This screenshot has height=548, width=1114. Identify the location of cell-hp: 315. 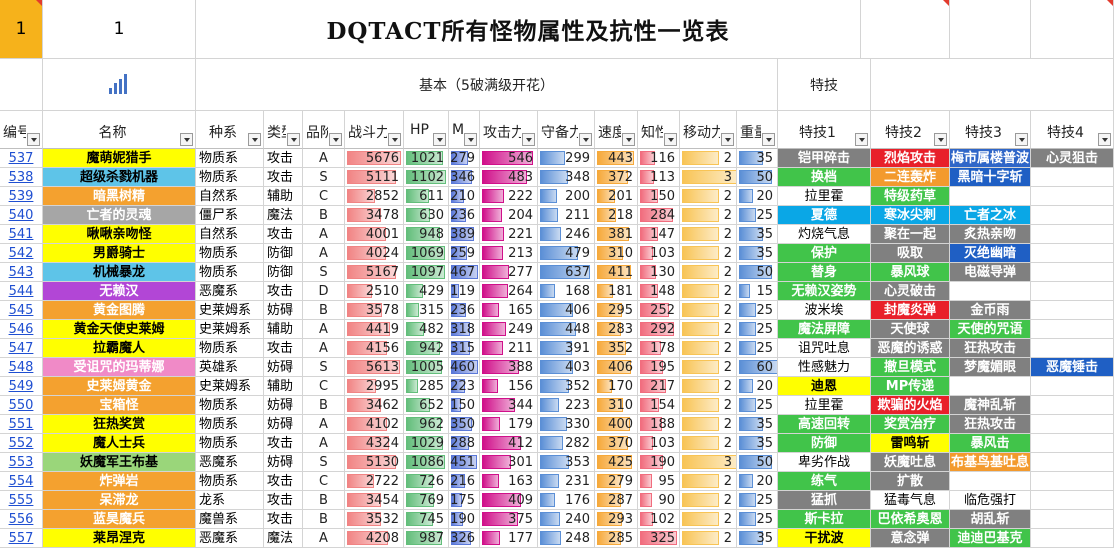
(426, 310).